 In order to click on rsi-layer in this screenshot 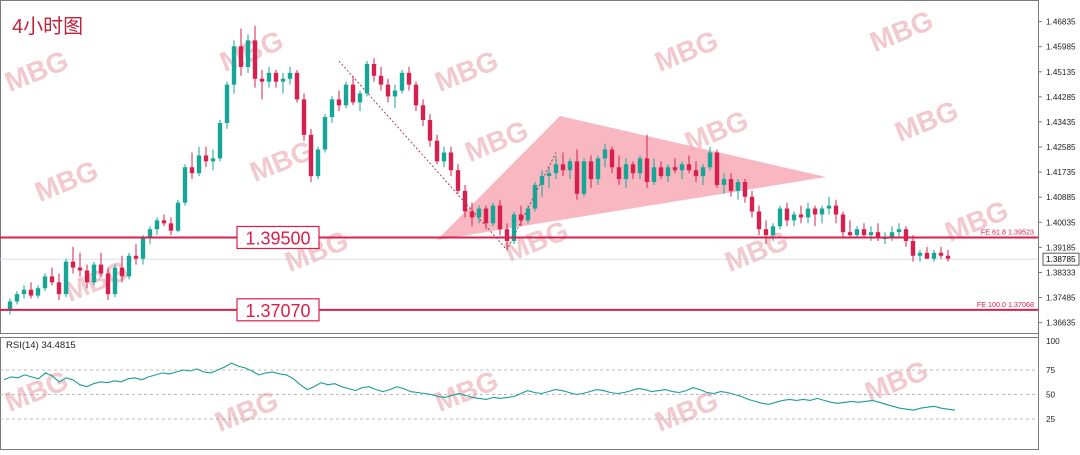, I will do `click(519, 391)`.